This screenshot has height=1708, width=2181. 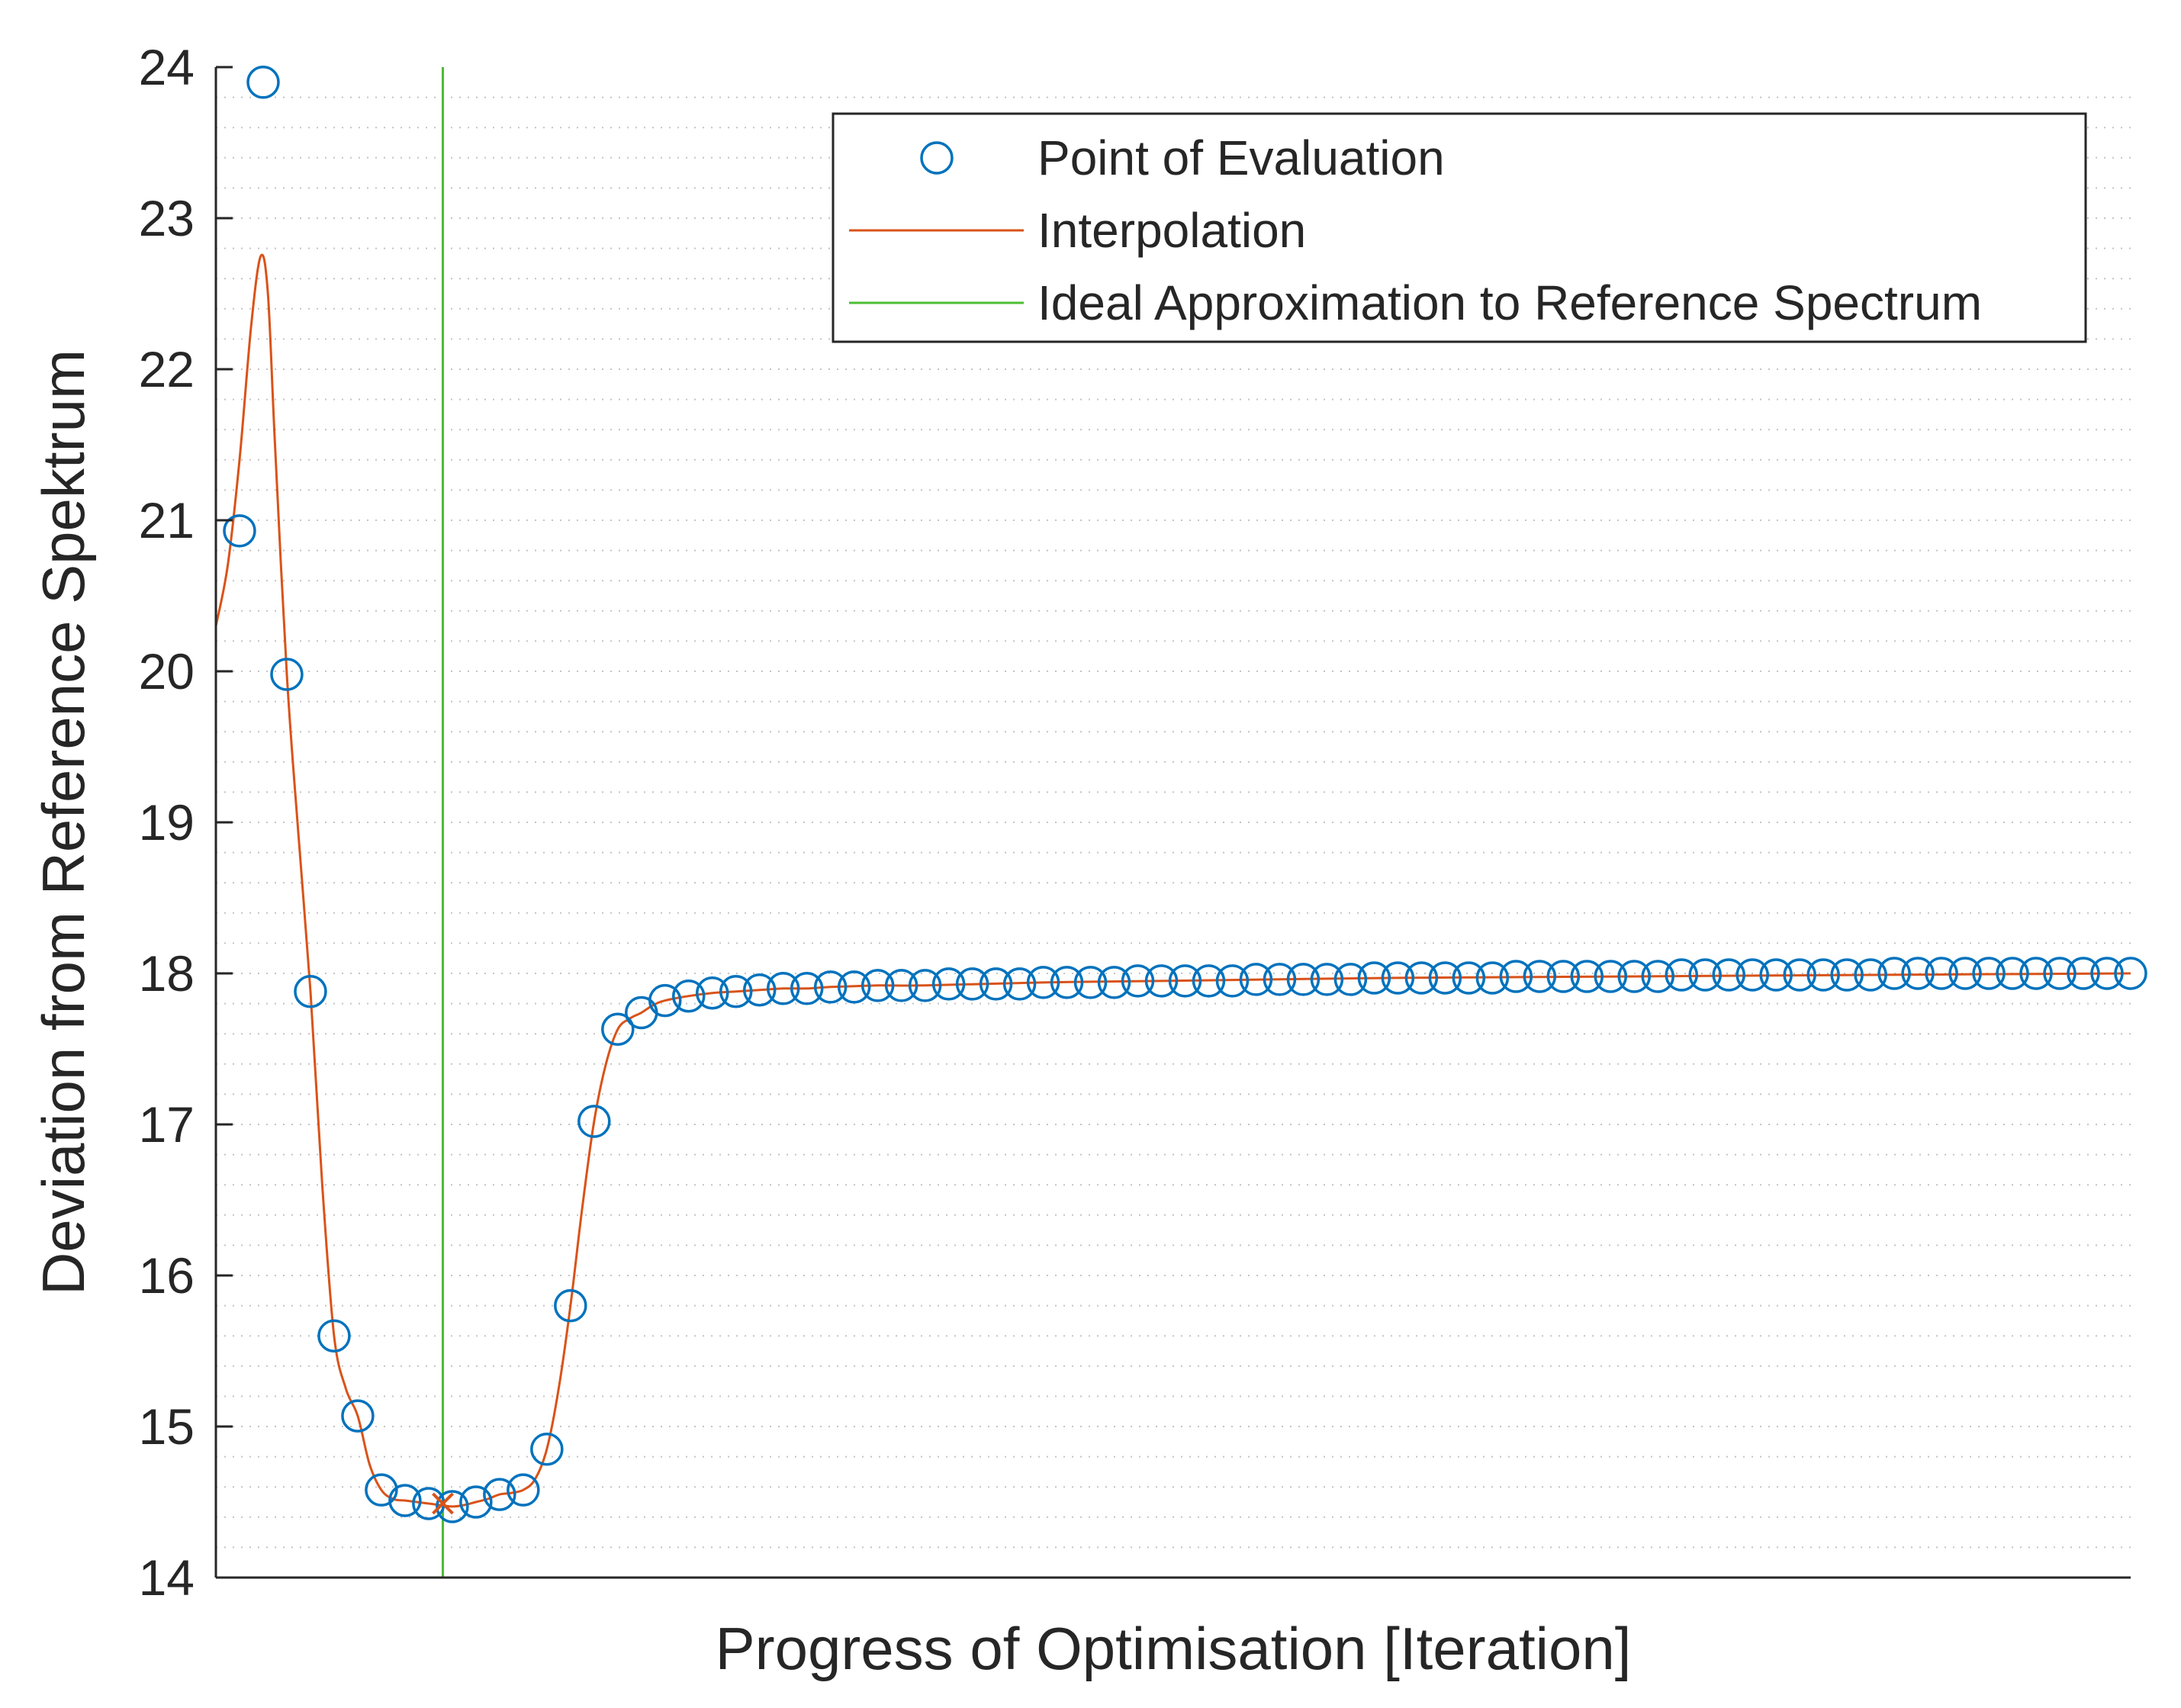 I want to click on y-tick-label: 23, so click(x=167, y=218).